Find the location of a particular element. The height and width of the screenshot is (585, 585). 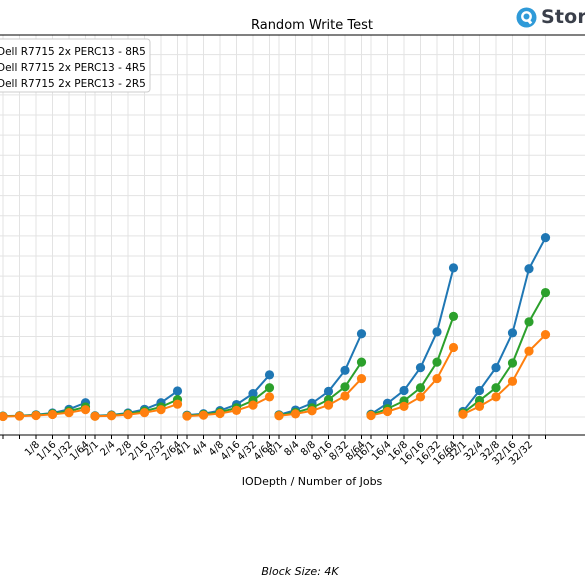

x-axis-label: IODepth / Number of Jobs is located at coordinates (312, 481).